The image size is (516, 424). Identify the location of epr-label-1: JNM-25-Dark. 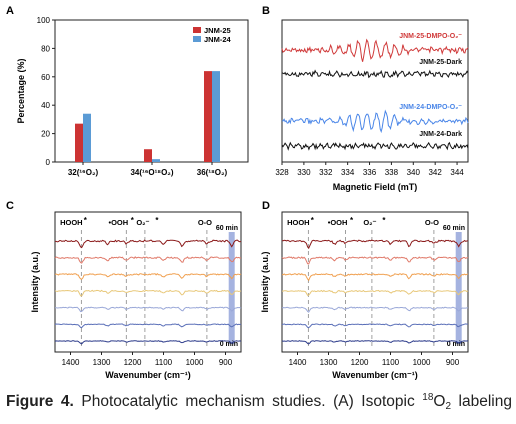
(440, 62).